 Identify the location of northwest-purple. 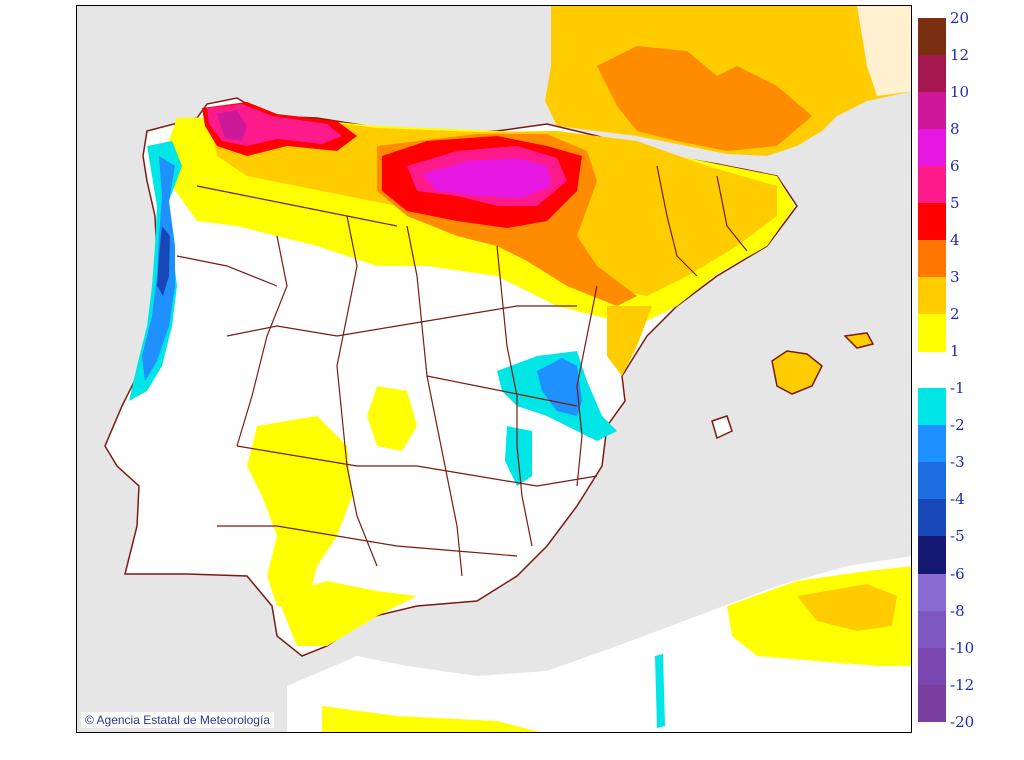
(232, 125).